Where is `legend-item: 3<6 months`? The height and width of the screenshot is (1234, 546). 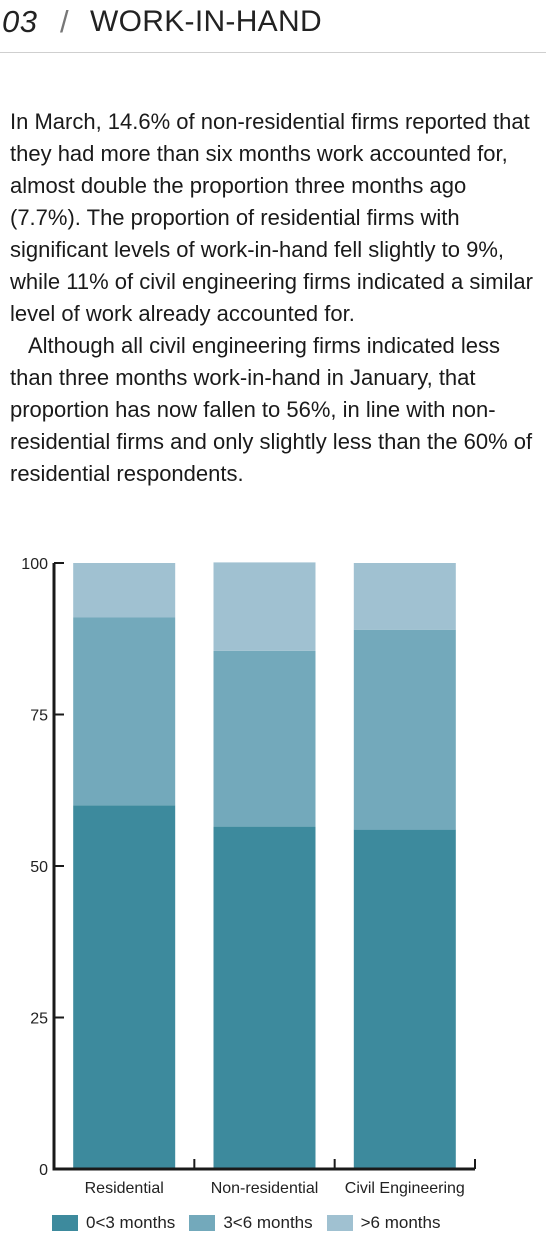 legend-item: 3<6 months is located at coordinates (251, 1223).